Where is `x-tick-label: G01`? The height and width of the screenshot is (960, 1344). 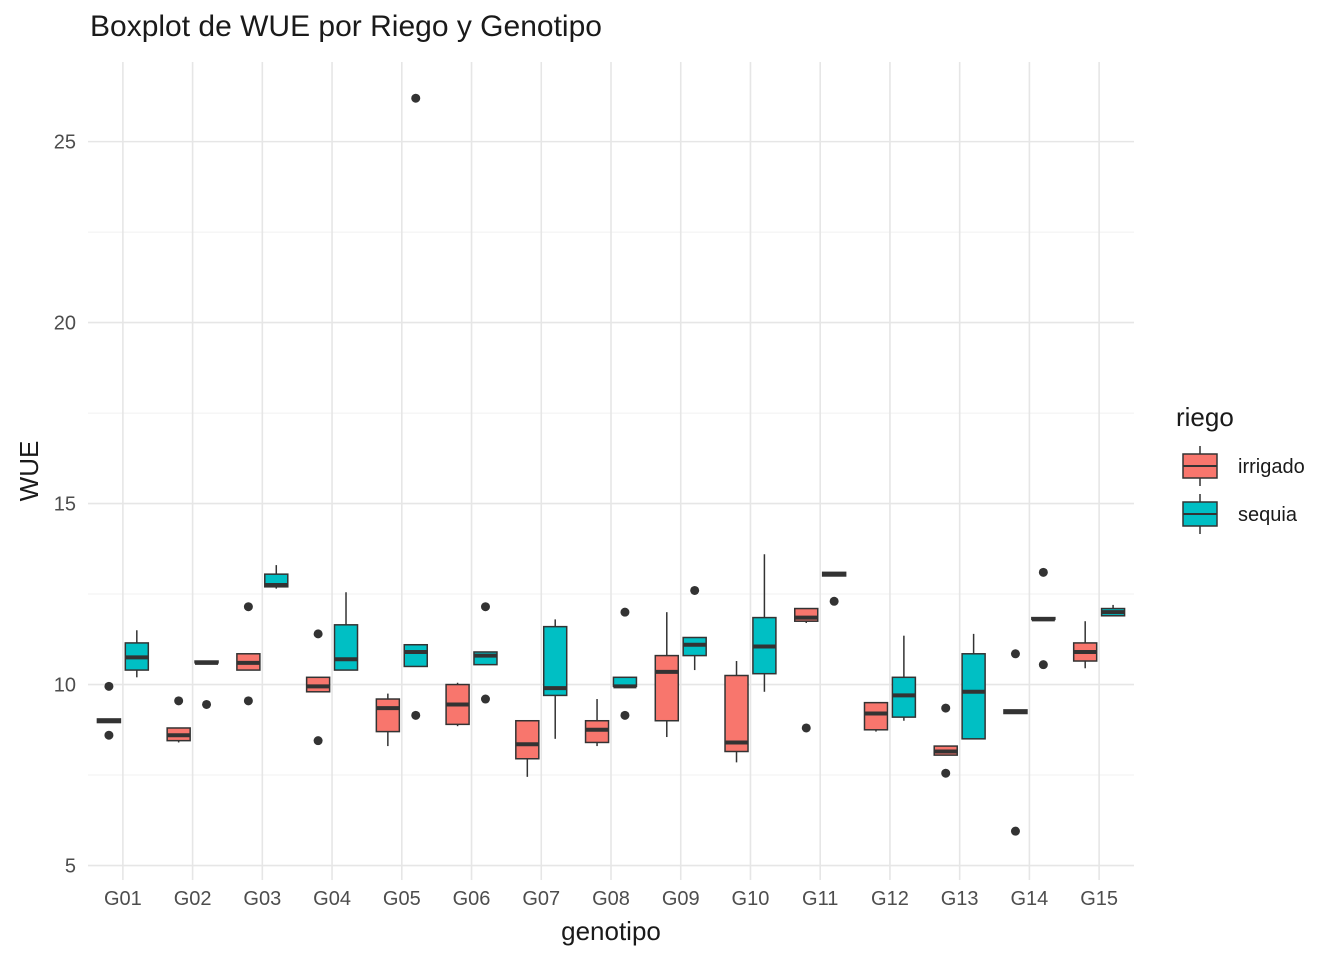 x-tick-label: G01 is located at coordinates (123, 899).